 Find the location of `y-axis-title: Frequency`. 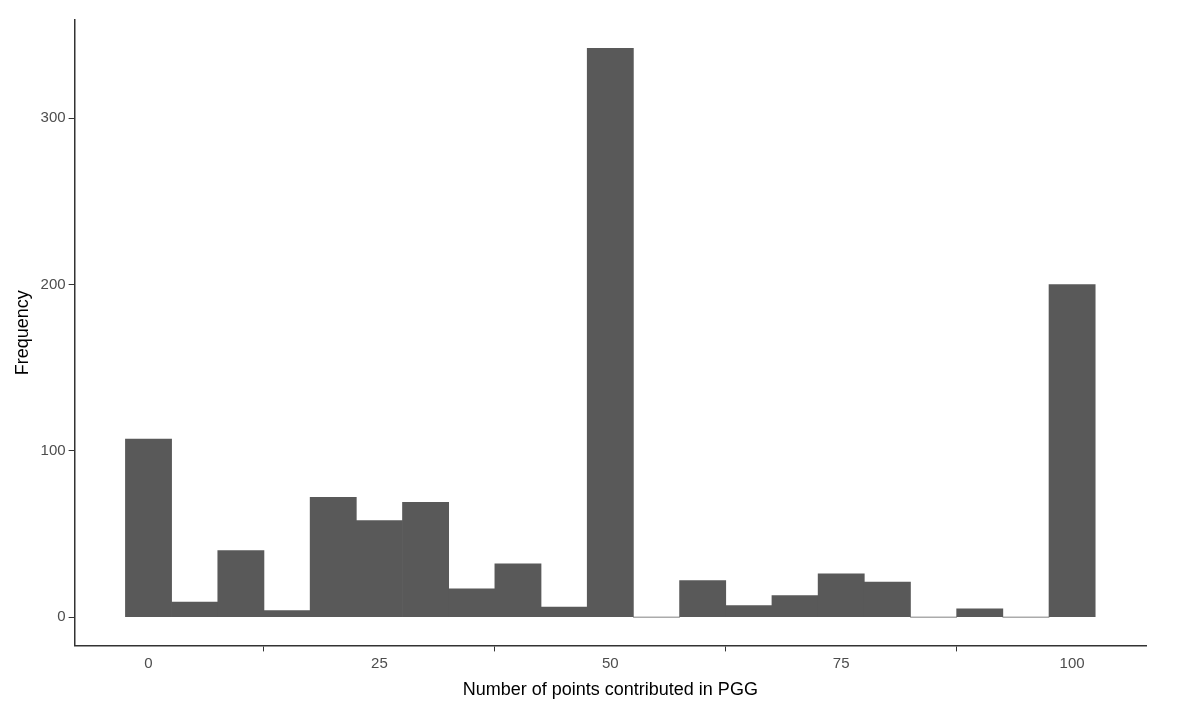

y-axis-title: Frequency is located at coordinates (21, 333).